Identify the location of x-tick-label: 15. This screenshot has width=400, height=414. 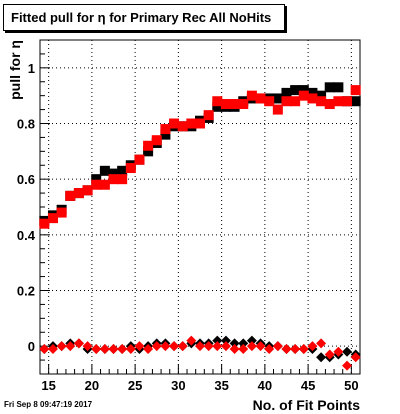
(48, 385).